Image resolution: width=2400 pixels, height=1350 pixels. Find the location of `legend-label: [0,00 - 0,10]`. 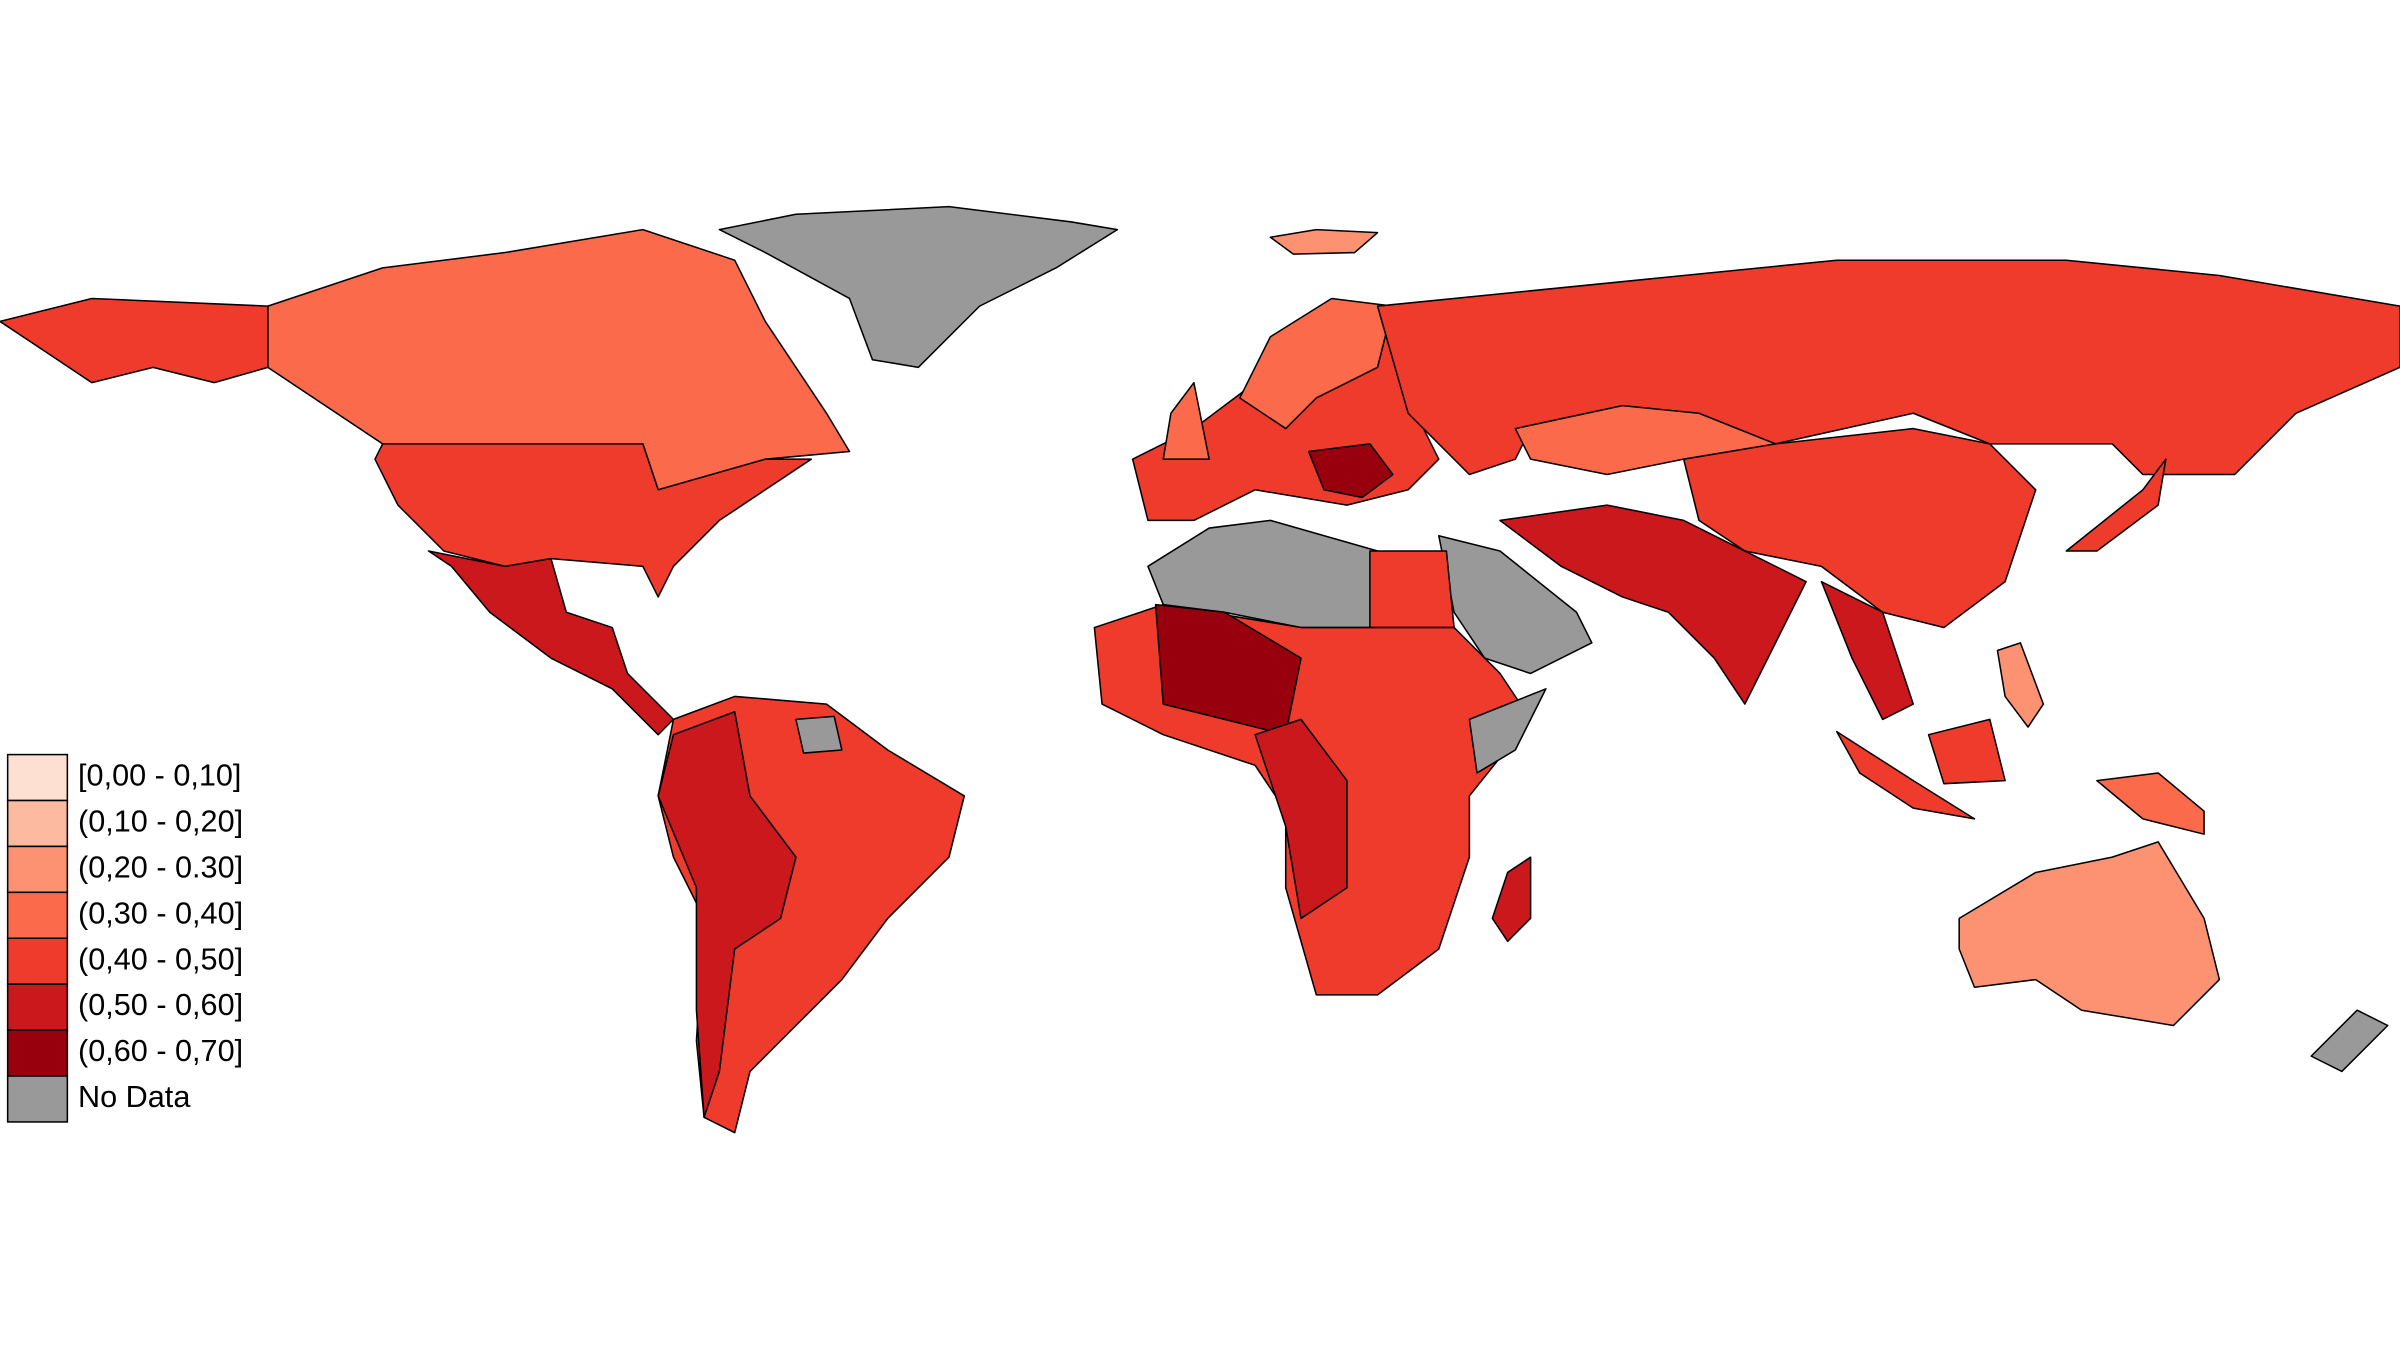

legend-label: [0,00 - 0,10] is located at coordinates (159, 776).